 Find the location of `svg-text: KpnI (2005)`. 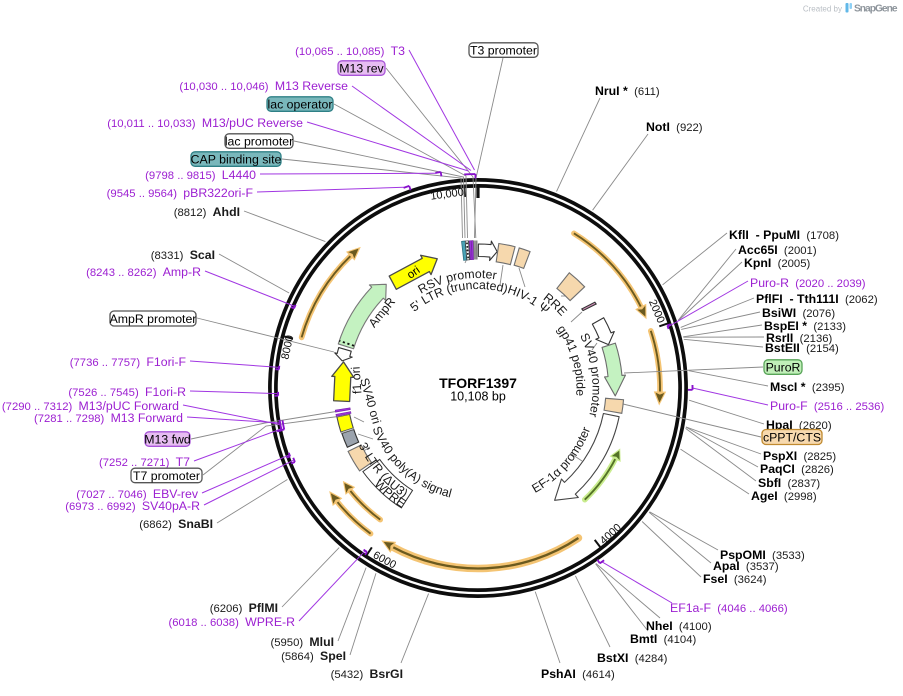

svg-text: KpnI (2005) is located at coordinates (777, 263).